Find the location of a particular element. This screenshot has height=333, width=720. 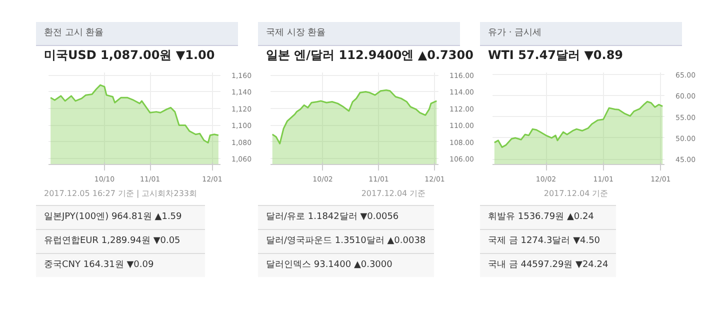

chart-subtitle: WTI 57.47달러 ▼0.89 is located at coordinates (555, 55).